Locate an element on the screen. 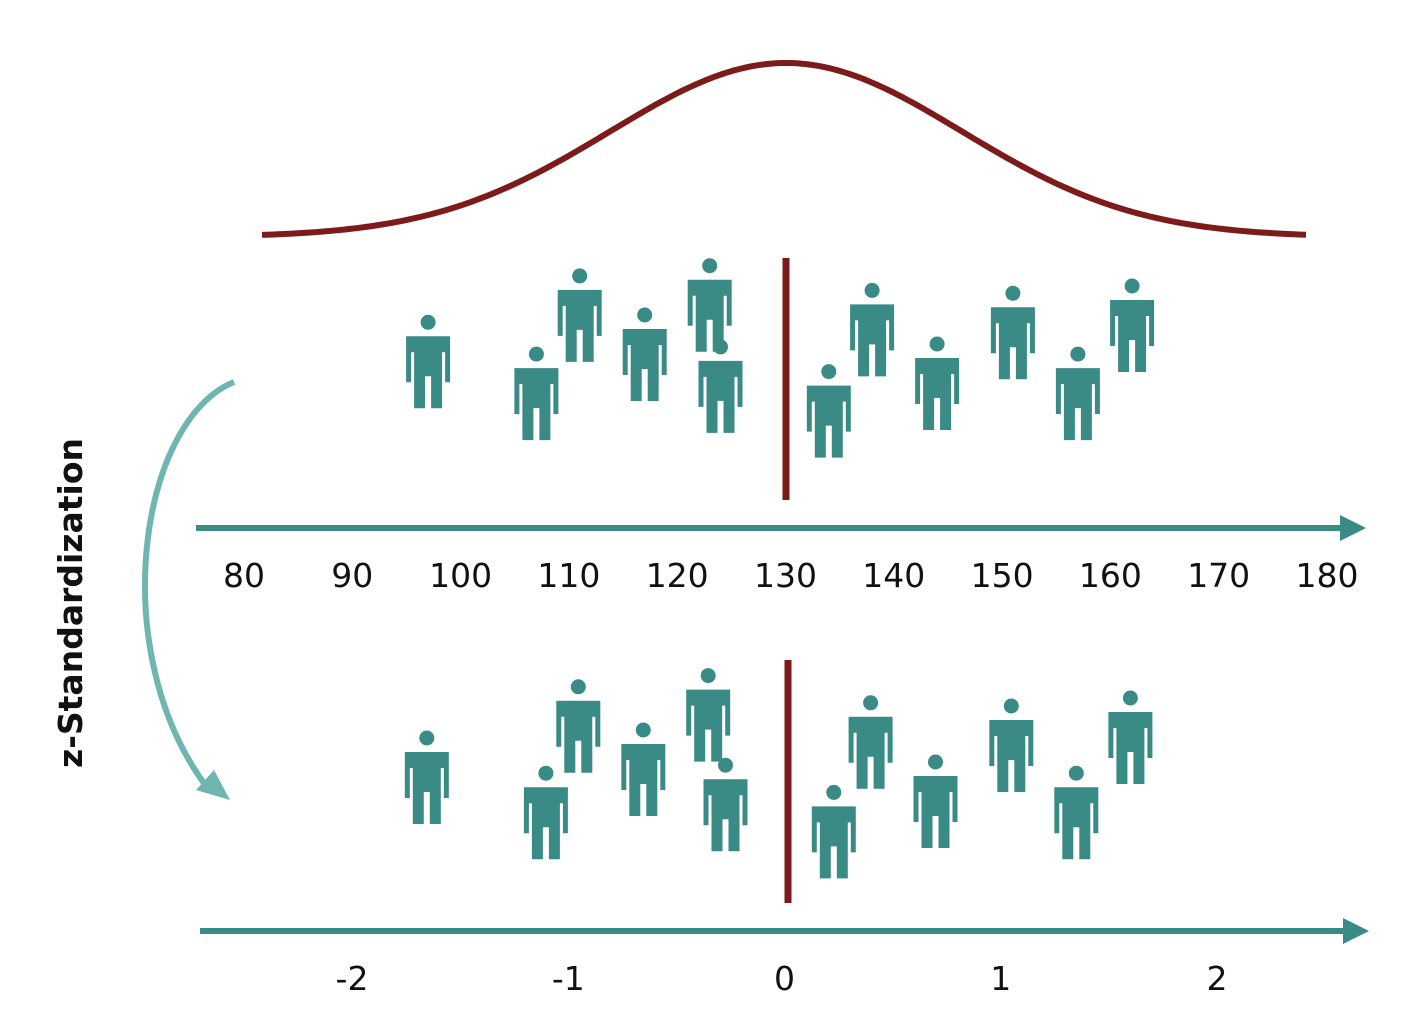 This screenshot has height=1034, width=1420. z-tick-label: 2 is located at coordinates (1217, 978).